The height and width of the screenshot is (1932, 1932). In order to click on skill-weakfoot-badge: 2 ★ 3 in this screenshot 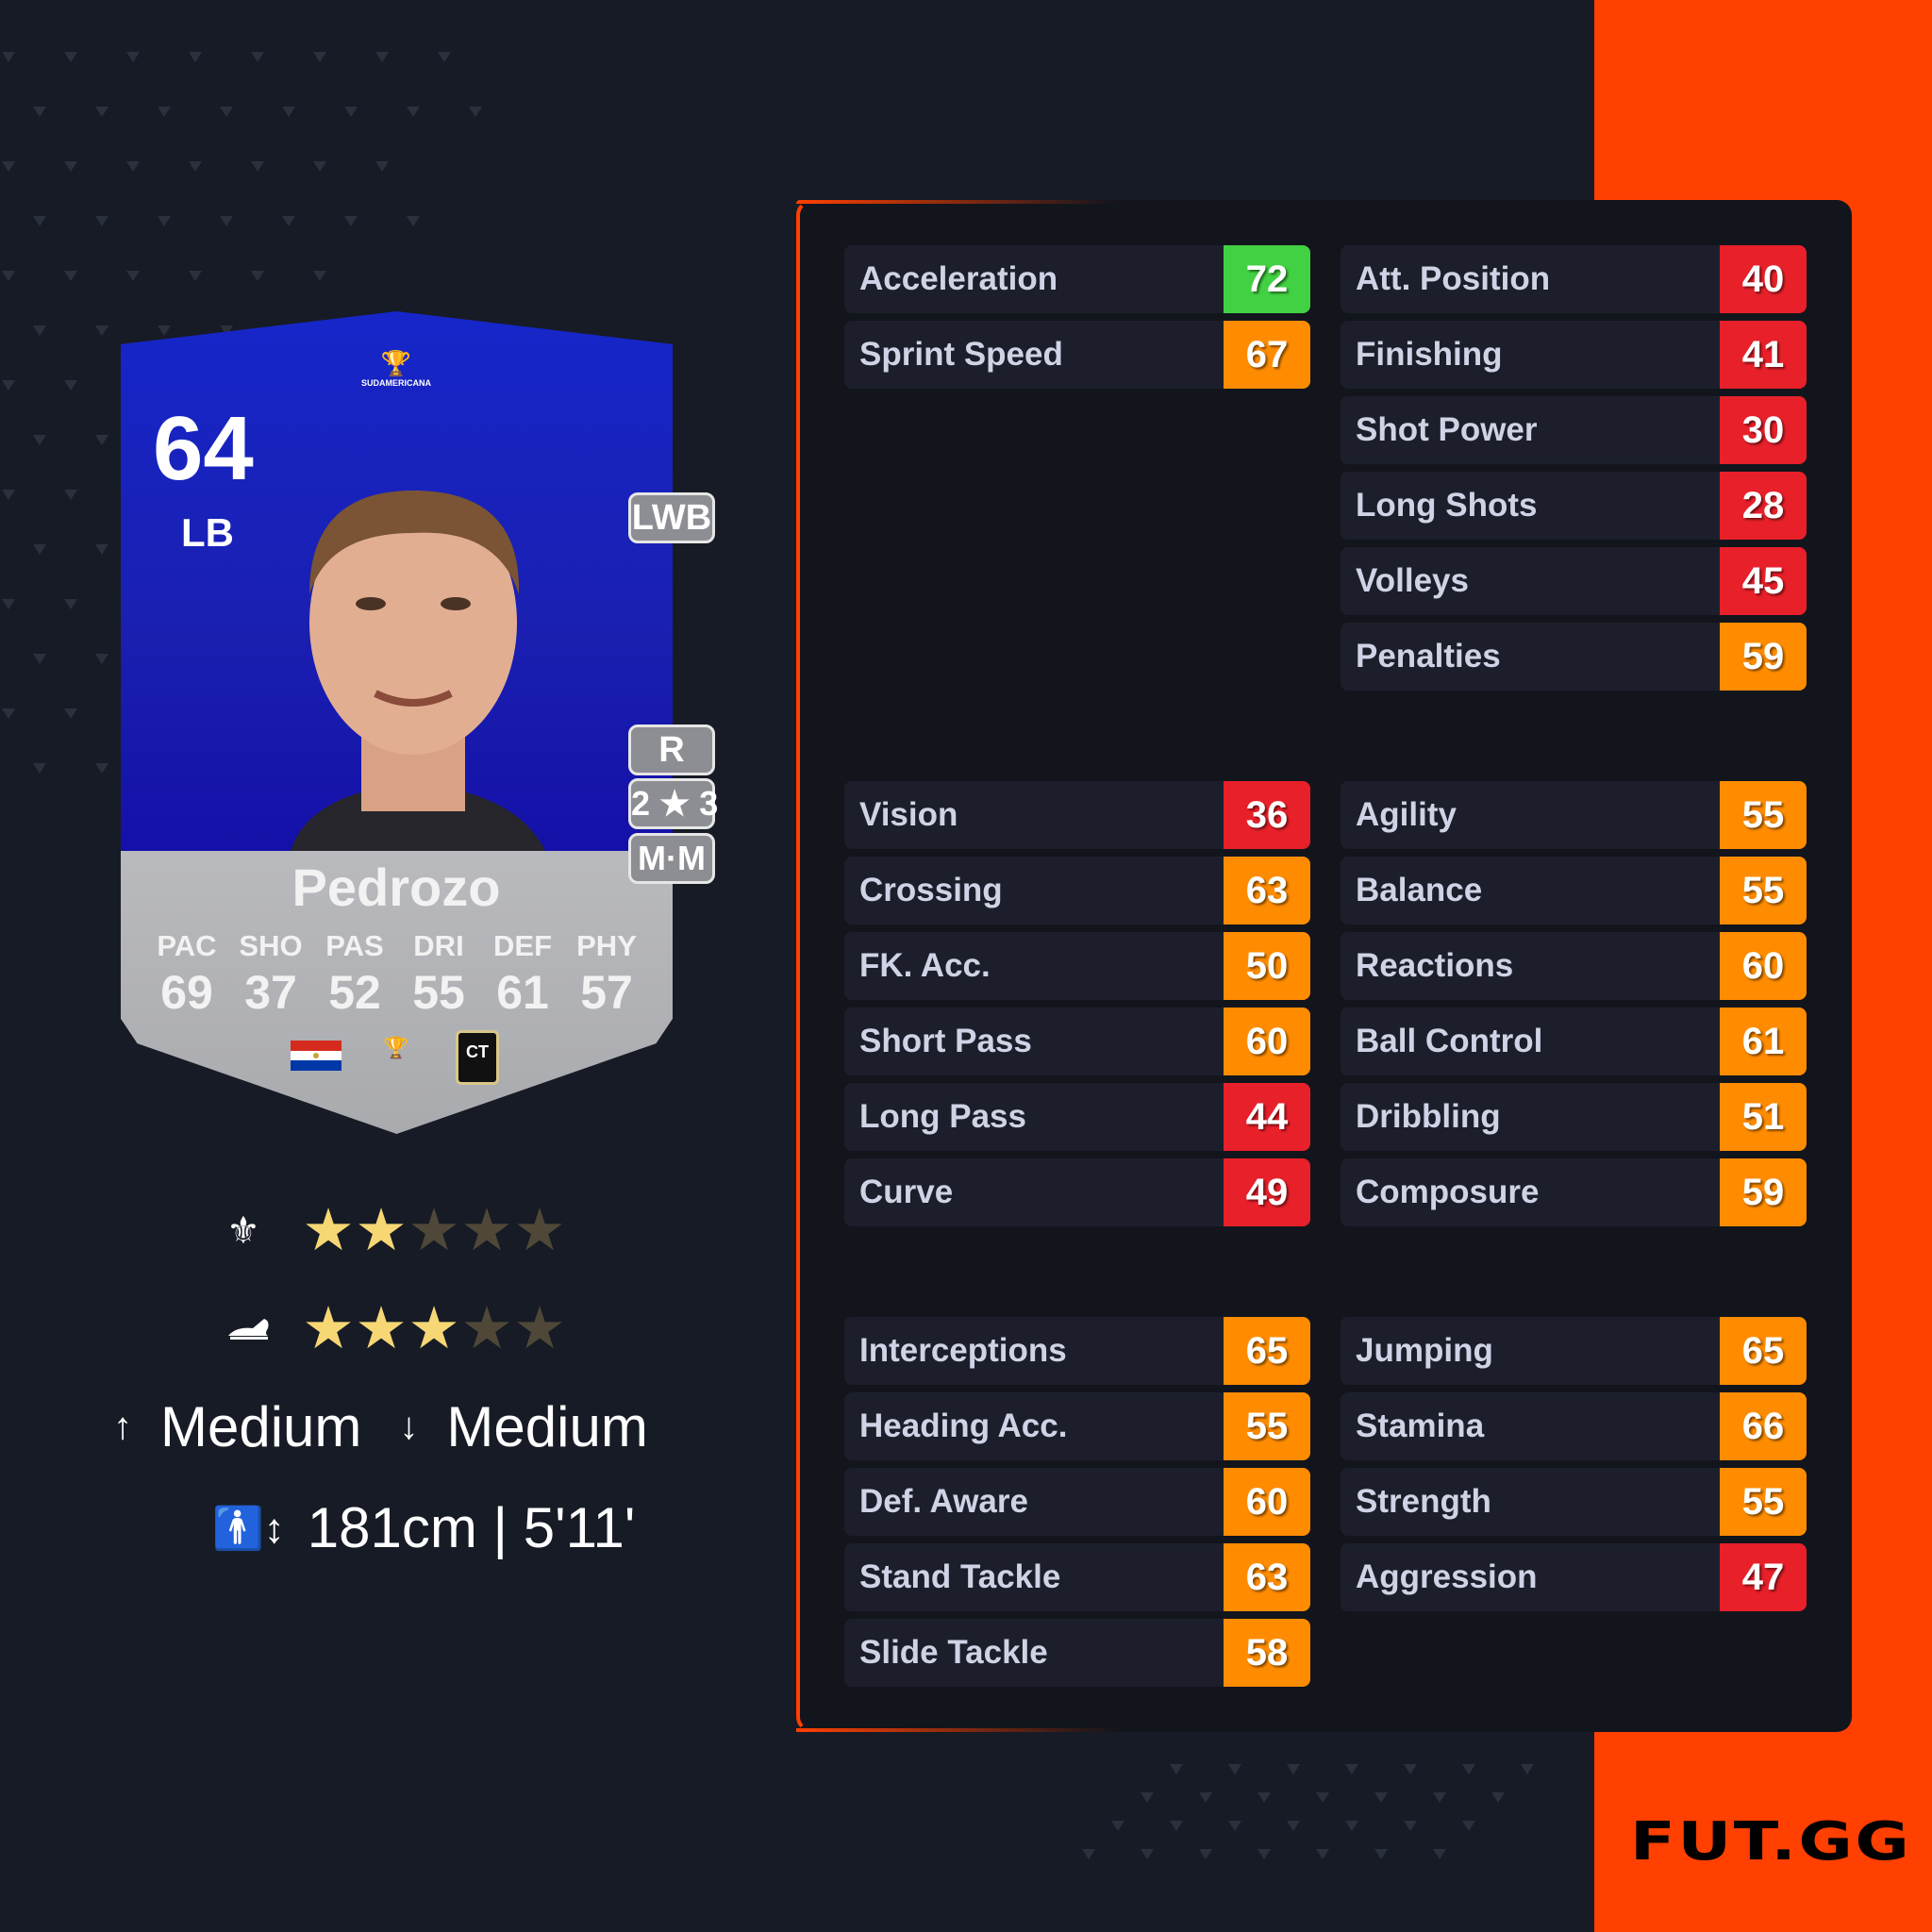, I will do `click(673, 804)`.